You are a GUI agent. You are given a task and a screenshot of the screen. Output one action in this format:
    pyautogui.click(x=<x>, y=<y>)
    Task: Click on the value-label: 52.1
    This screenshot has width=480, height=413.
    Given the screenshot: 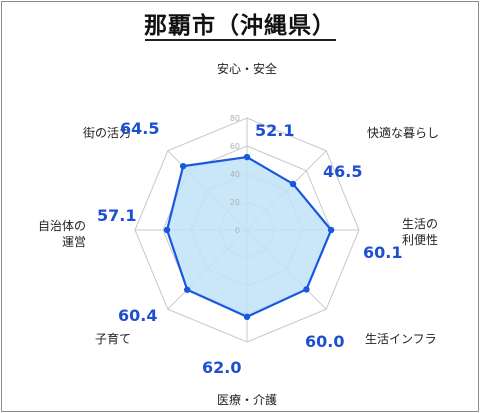 What is the action you would take?
    pyautogui.click(x=274, y=130)
    